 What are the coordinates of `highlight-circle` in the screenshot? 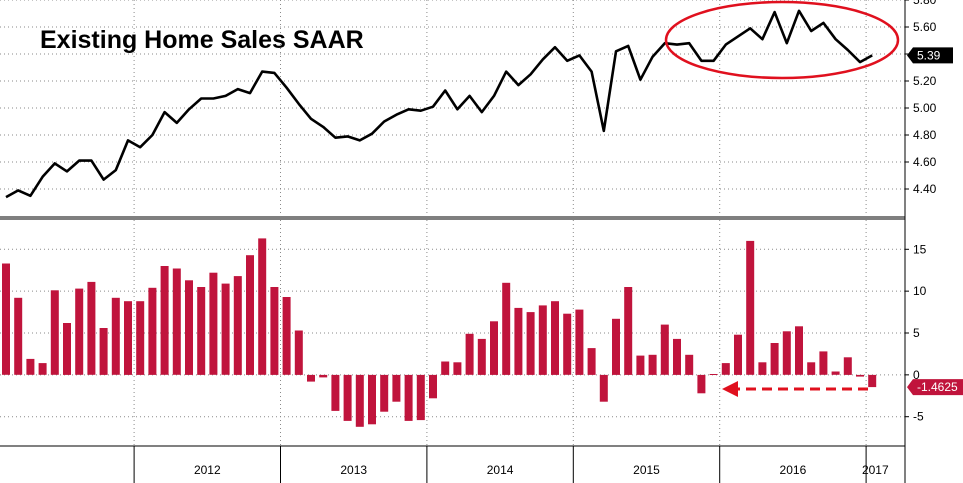 It's located at (782, 40).